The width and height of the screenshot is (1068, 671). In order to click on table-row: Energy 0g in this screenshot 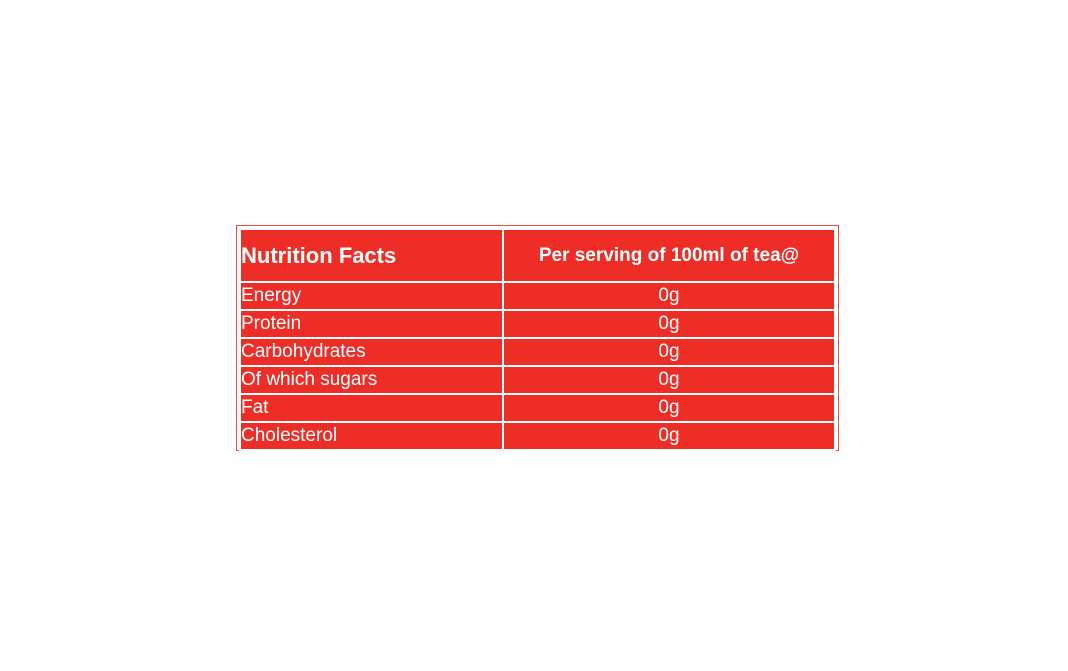, I will do `click(537, 296)`.